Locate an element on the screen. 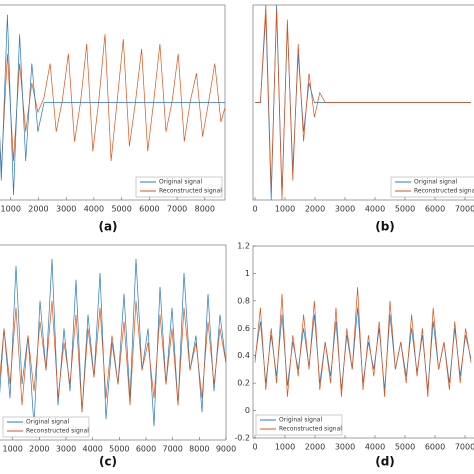 Image resolution: width=474 pixels, height=474 pixels. y-tick-label: -0.2 is located at coordinates (242, 438).